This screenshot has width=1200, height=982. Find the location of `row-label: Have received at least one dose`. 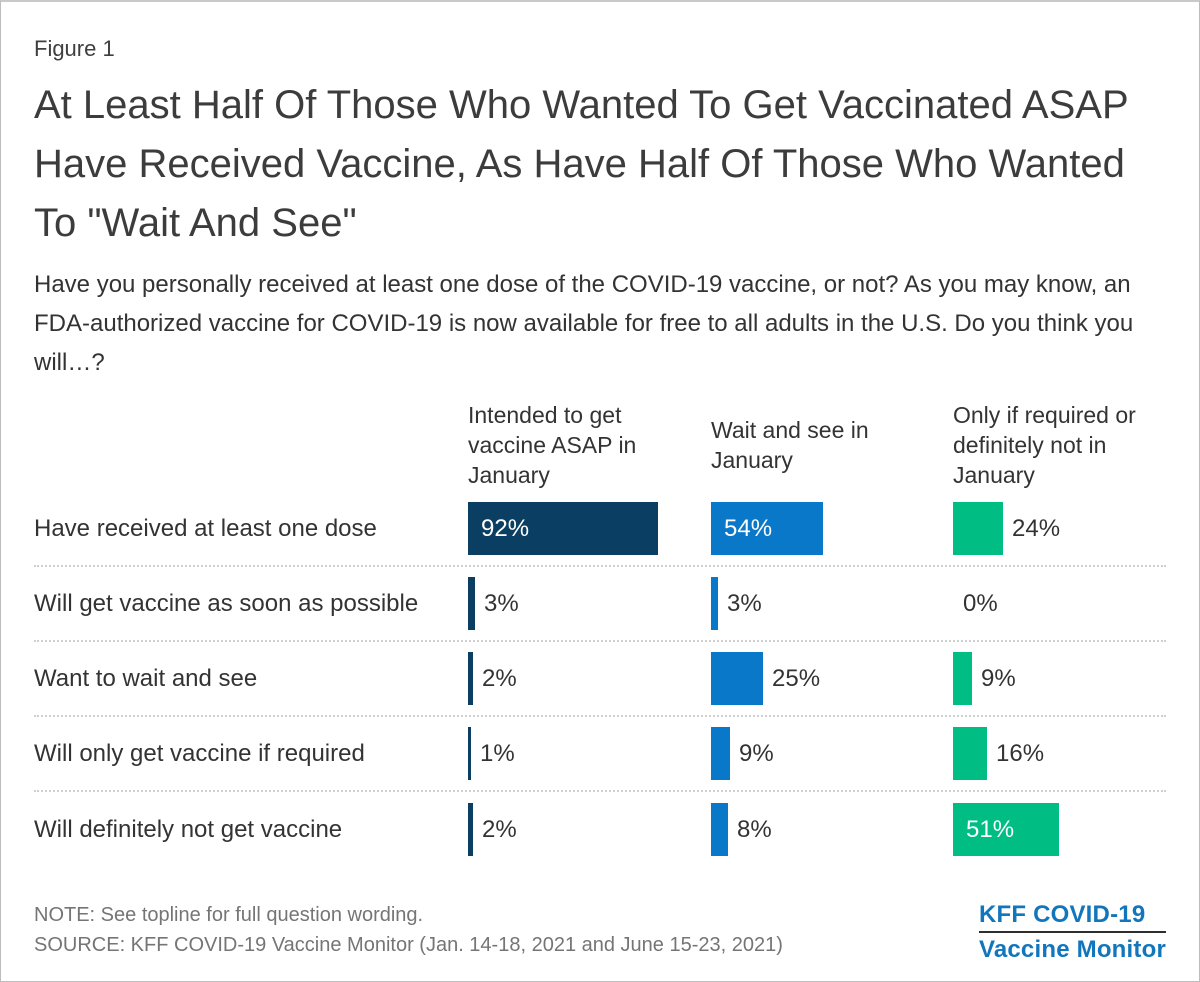

row-label: Have received at least one dose is located at coordinates (205, 528).